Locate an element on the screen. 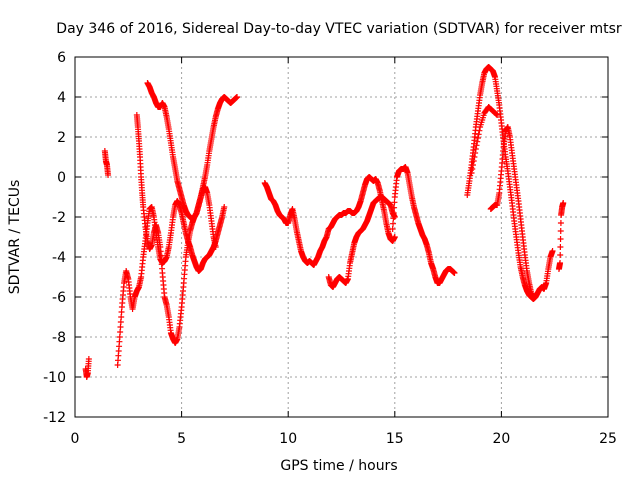 This screenshot has width=640, height=480. y-tick-label: 0 is located at coordinates (61, 178).